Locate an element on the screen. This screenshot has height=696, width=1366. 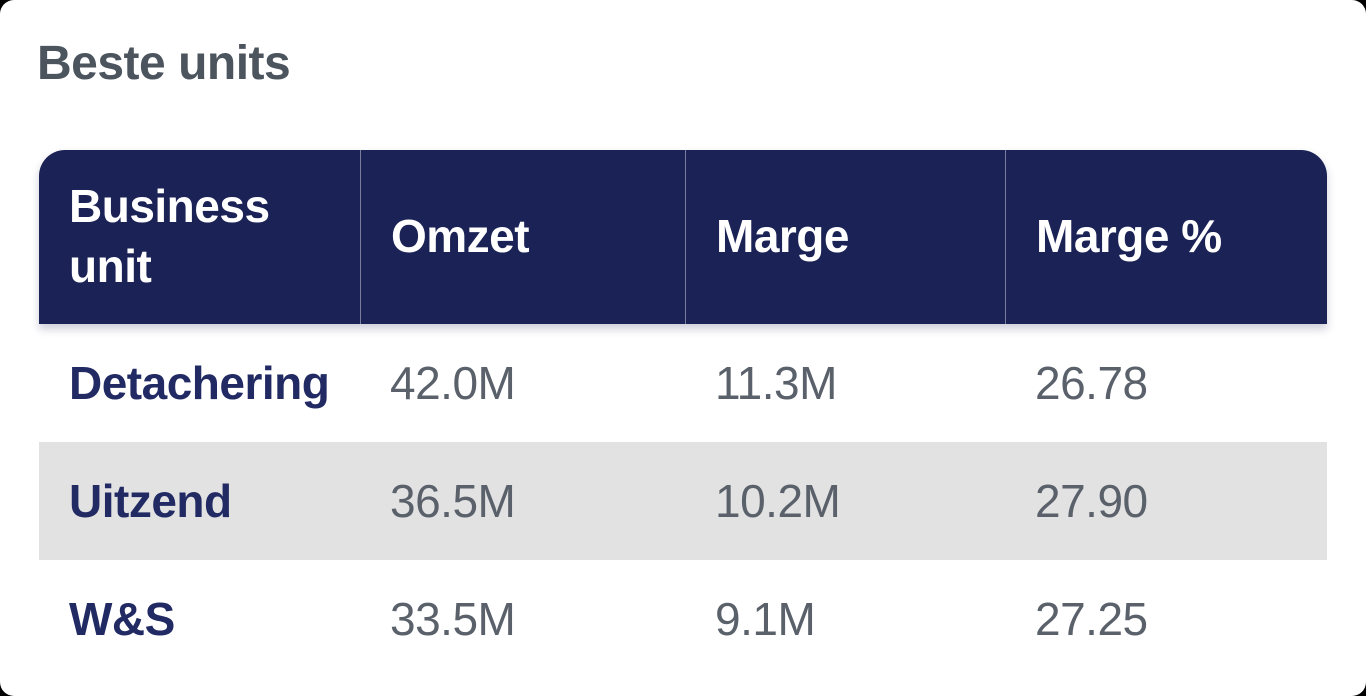
column-header-business-unit: Business unit is located at coordinates (169, 236).